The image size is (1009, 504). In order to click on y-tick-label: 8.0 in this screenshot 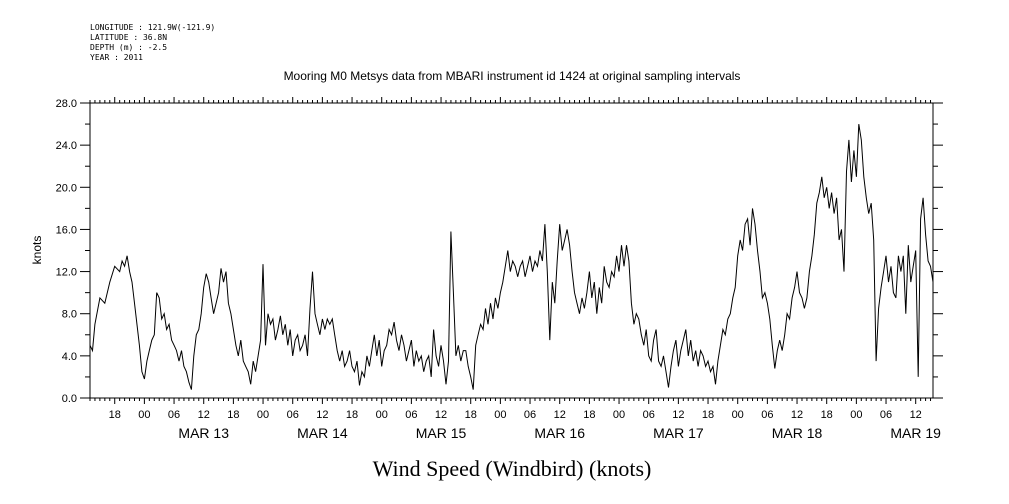, I will do `click(69, 315)`.